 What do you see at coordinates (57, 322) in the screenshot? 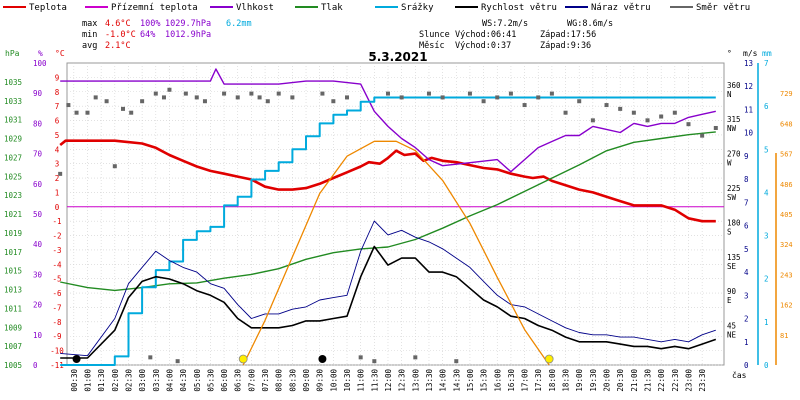
I see `y-tick-temperature: -8` at bounding box center [57, 322].